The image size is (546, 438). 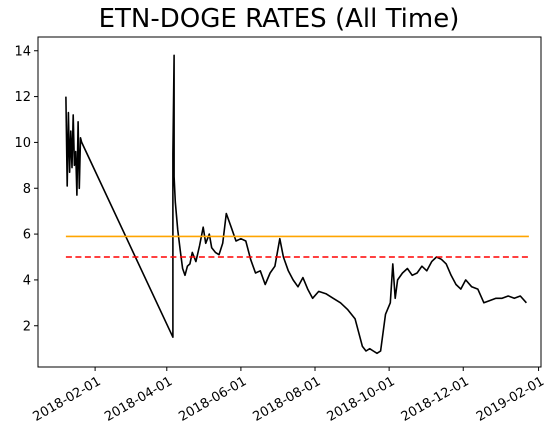 What do you see at coordinates (22, 97) in the screenshot?
I see `y-tick-label: 12` at bounding box center [22, 97].